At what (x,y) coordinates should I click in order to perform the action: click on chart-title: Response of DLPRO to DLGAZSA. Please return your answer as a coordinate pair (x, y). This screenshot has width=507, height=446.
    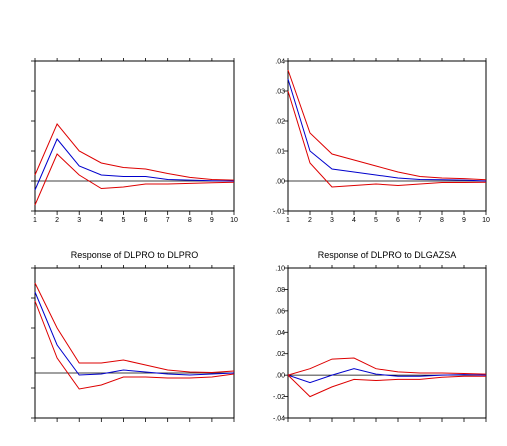
    Looking at the image, I should click on (387, 255).